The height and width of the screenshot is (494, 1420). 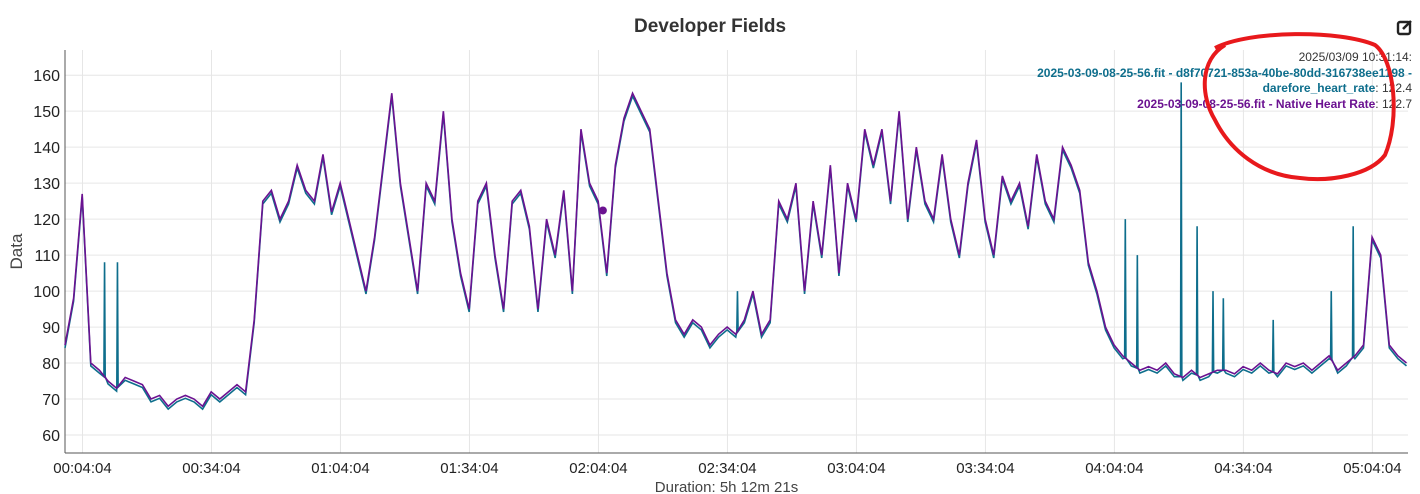 What do you see at coordinates (46, 292) in the screenshot?
I see `y-tick-label: 100` at bounding box center [46, 292].